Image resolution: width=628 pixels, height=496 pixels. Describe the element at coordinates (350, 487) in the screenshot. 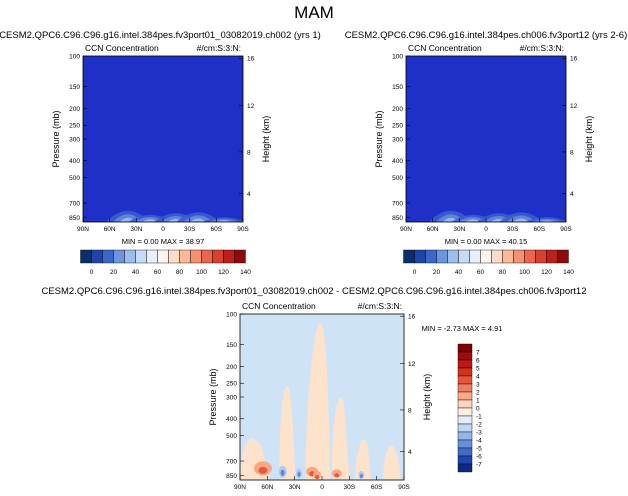

I see `x-tick-label: 30S` at that location.